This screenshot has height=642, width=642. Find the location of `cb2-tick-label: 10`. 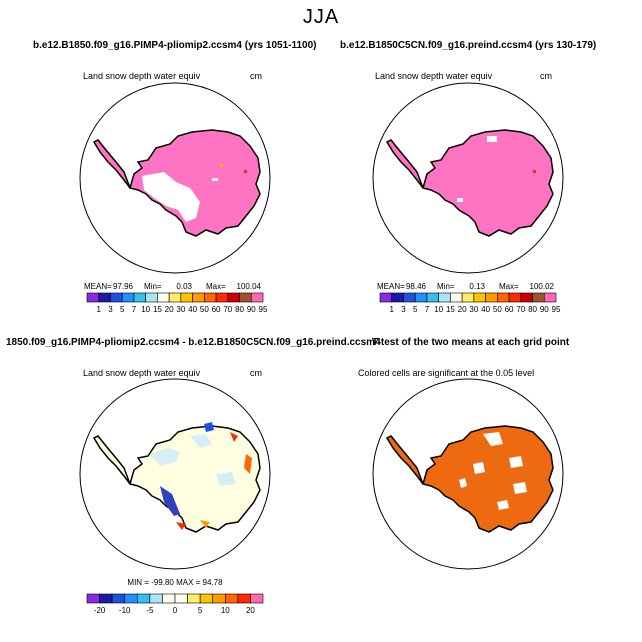

cb2-tick-label: 10 is located at coordinates (438, 309).